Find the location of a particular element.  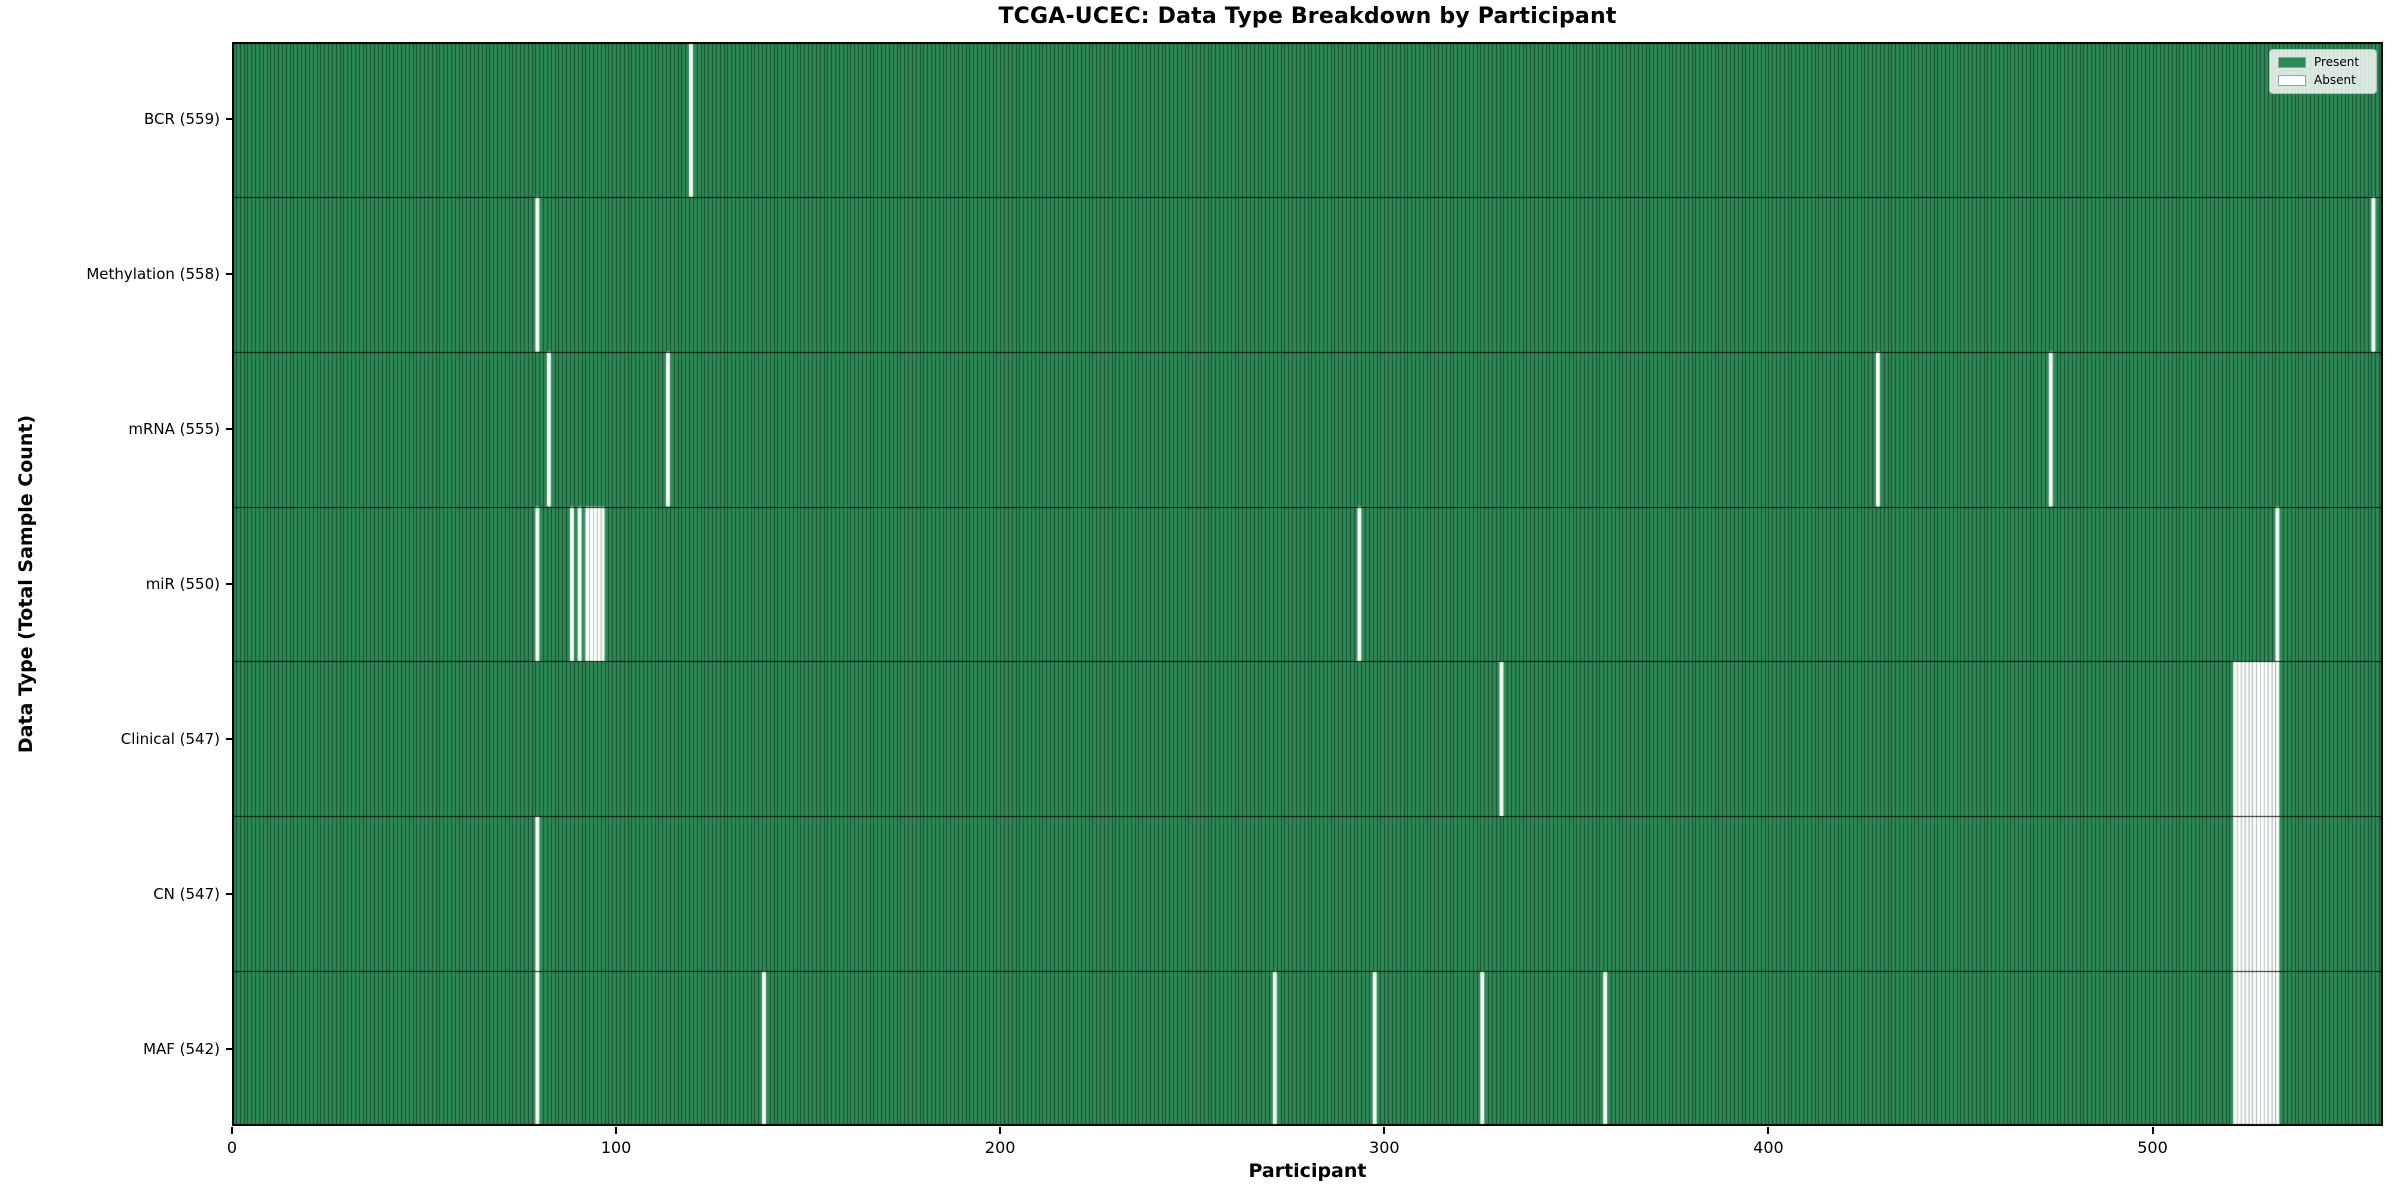

legend-entry-absent: Absent is located at coordinates (2323, 80).